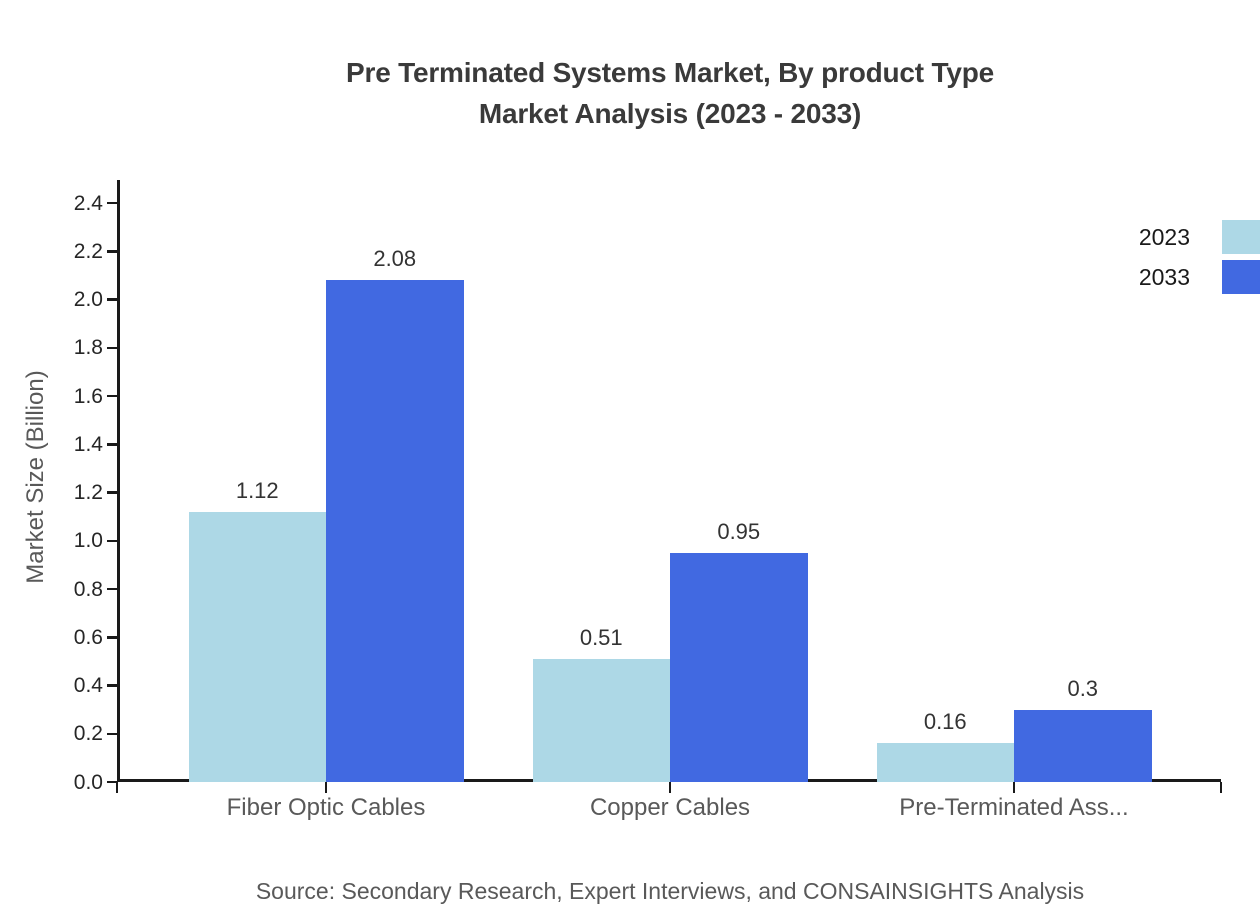 This screenshot has width=1260, height=920. What do you see at coordinates (88, 637) in the screenshot?
I see `y-axis-tick-label: 0.6` at bounding box center [88, 637].